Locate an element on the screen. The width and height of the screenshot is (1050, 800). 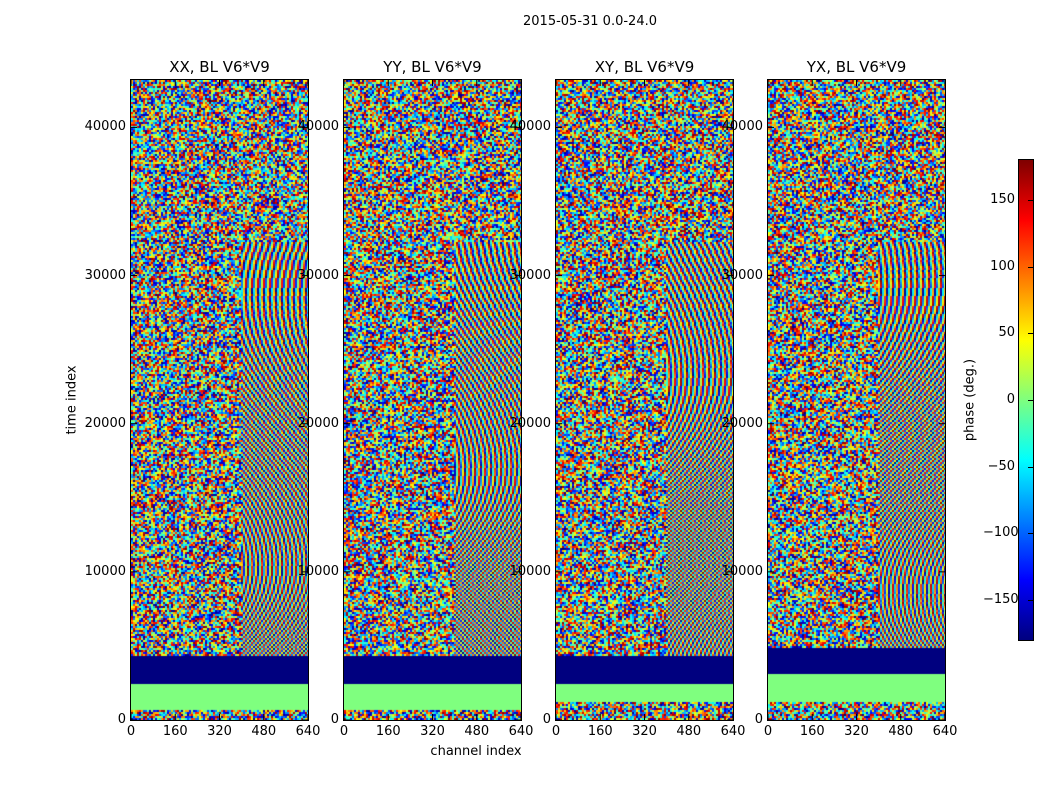
figure-suptitle: 2015-05-31 0.0-24.0 is located at coordinates (590, 21).